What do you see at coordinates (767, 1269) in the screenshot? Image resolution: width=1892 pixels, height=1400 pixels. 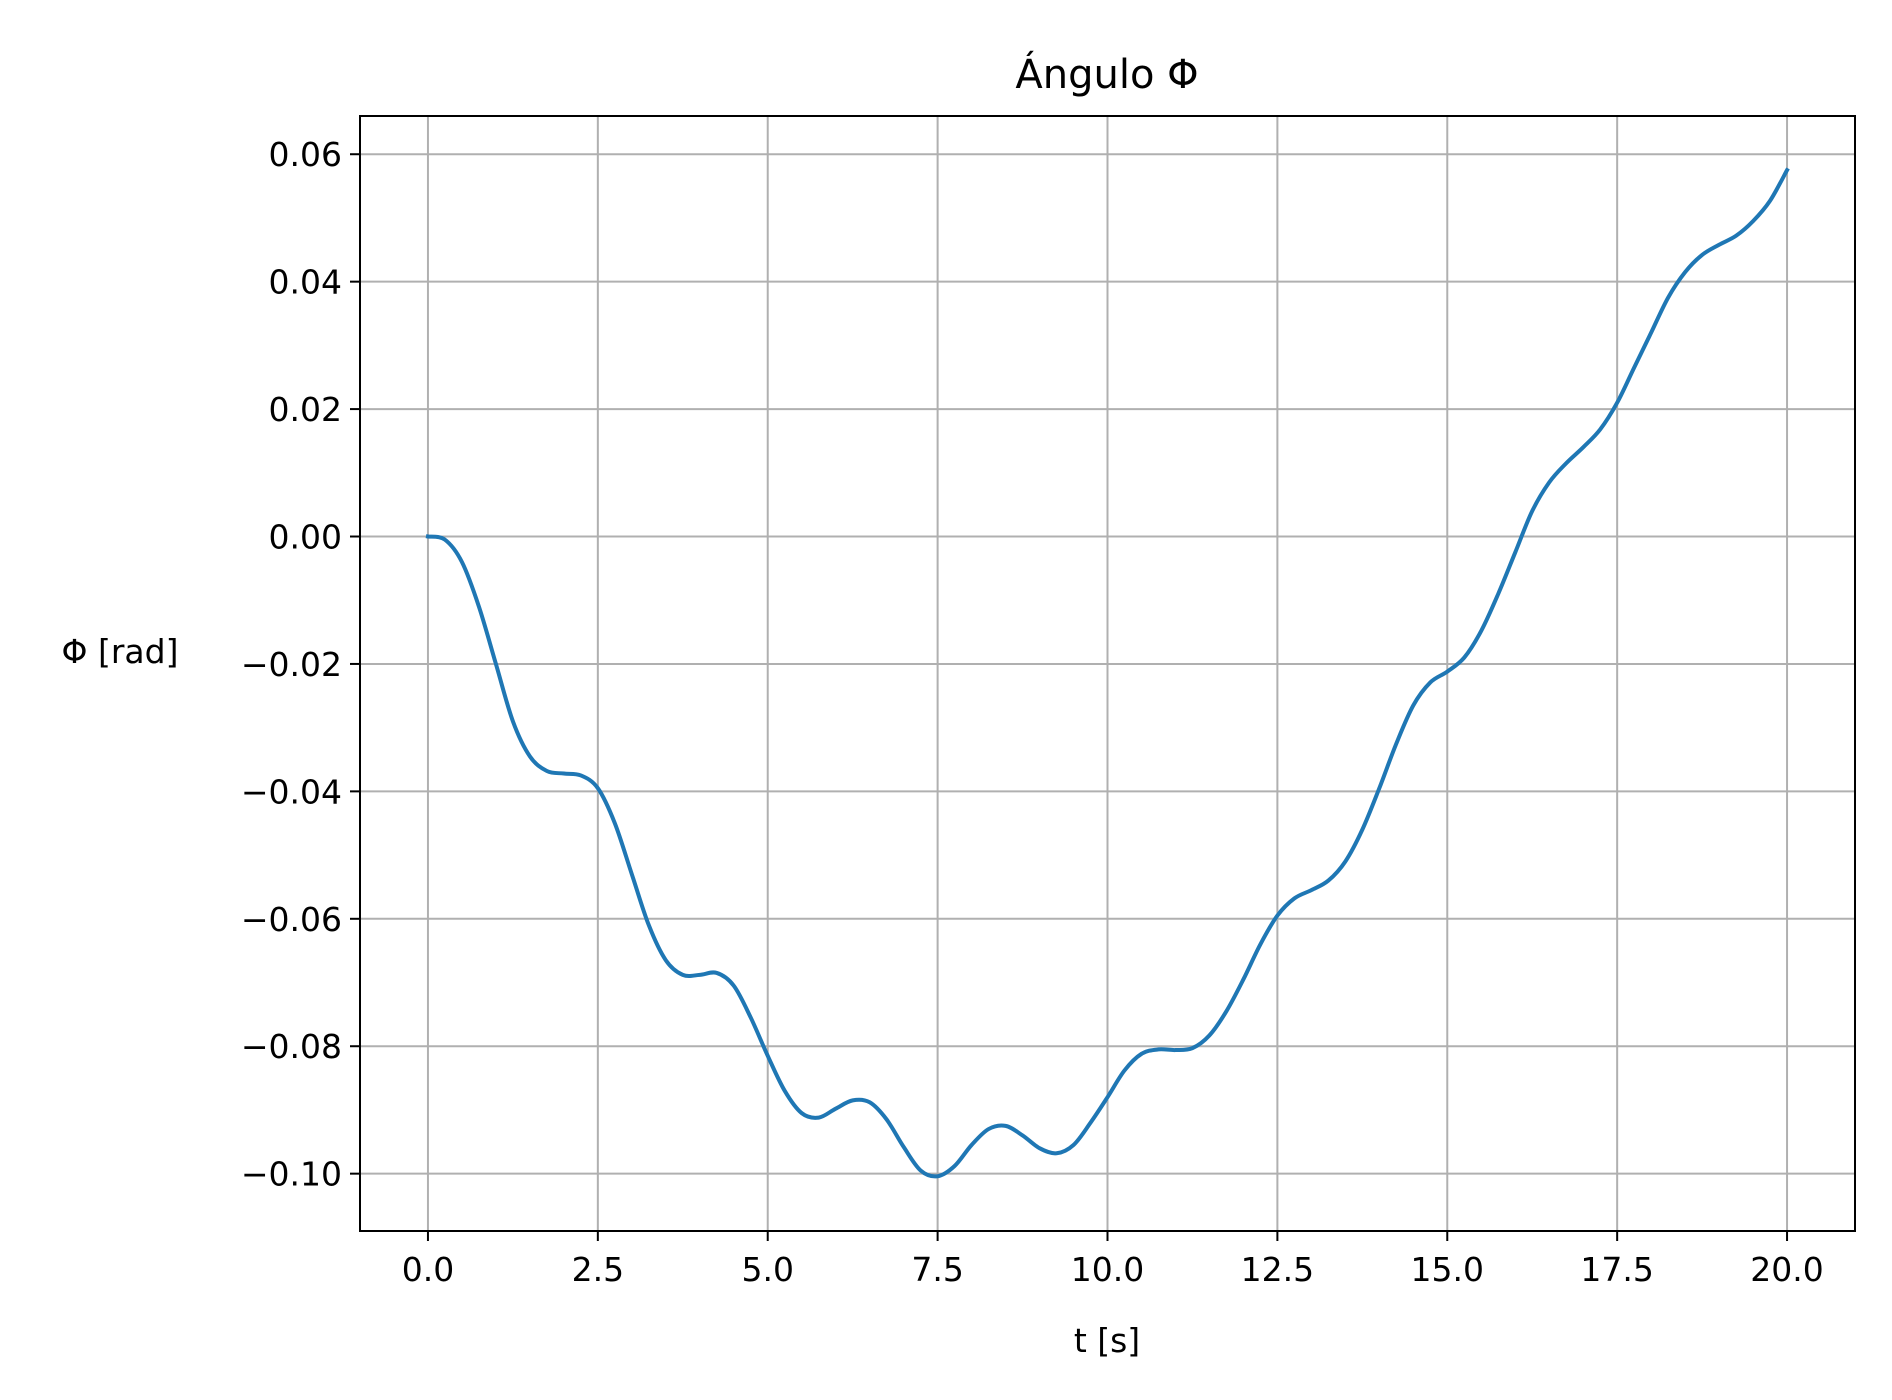 I see `x-tick-label: 5.0` at bounding box center [767, 1269].